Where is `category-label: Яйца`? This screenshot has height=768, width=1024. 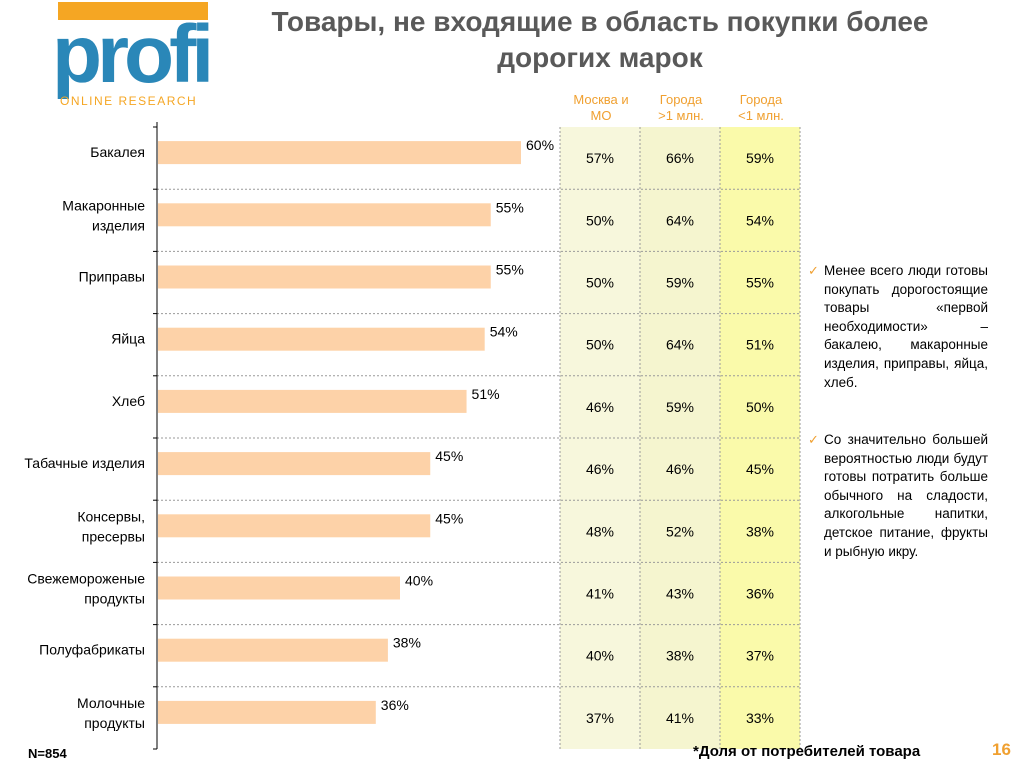
category-label: Яйца is located at coordinates (128, 339).